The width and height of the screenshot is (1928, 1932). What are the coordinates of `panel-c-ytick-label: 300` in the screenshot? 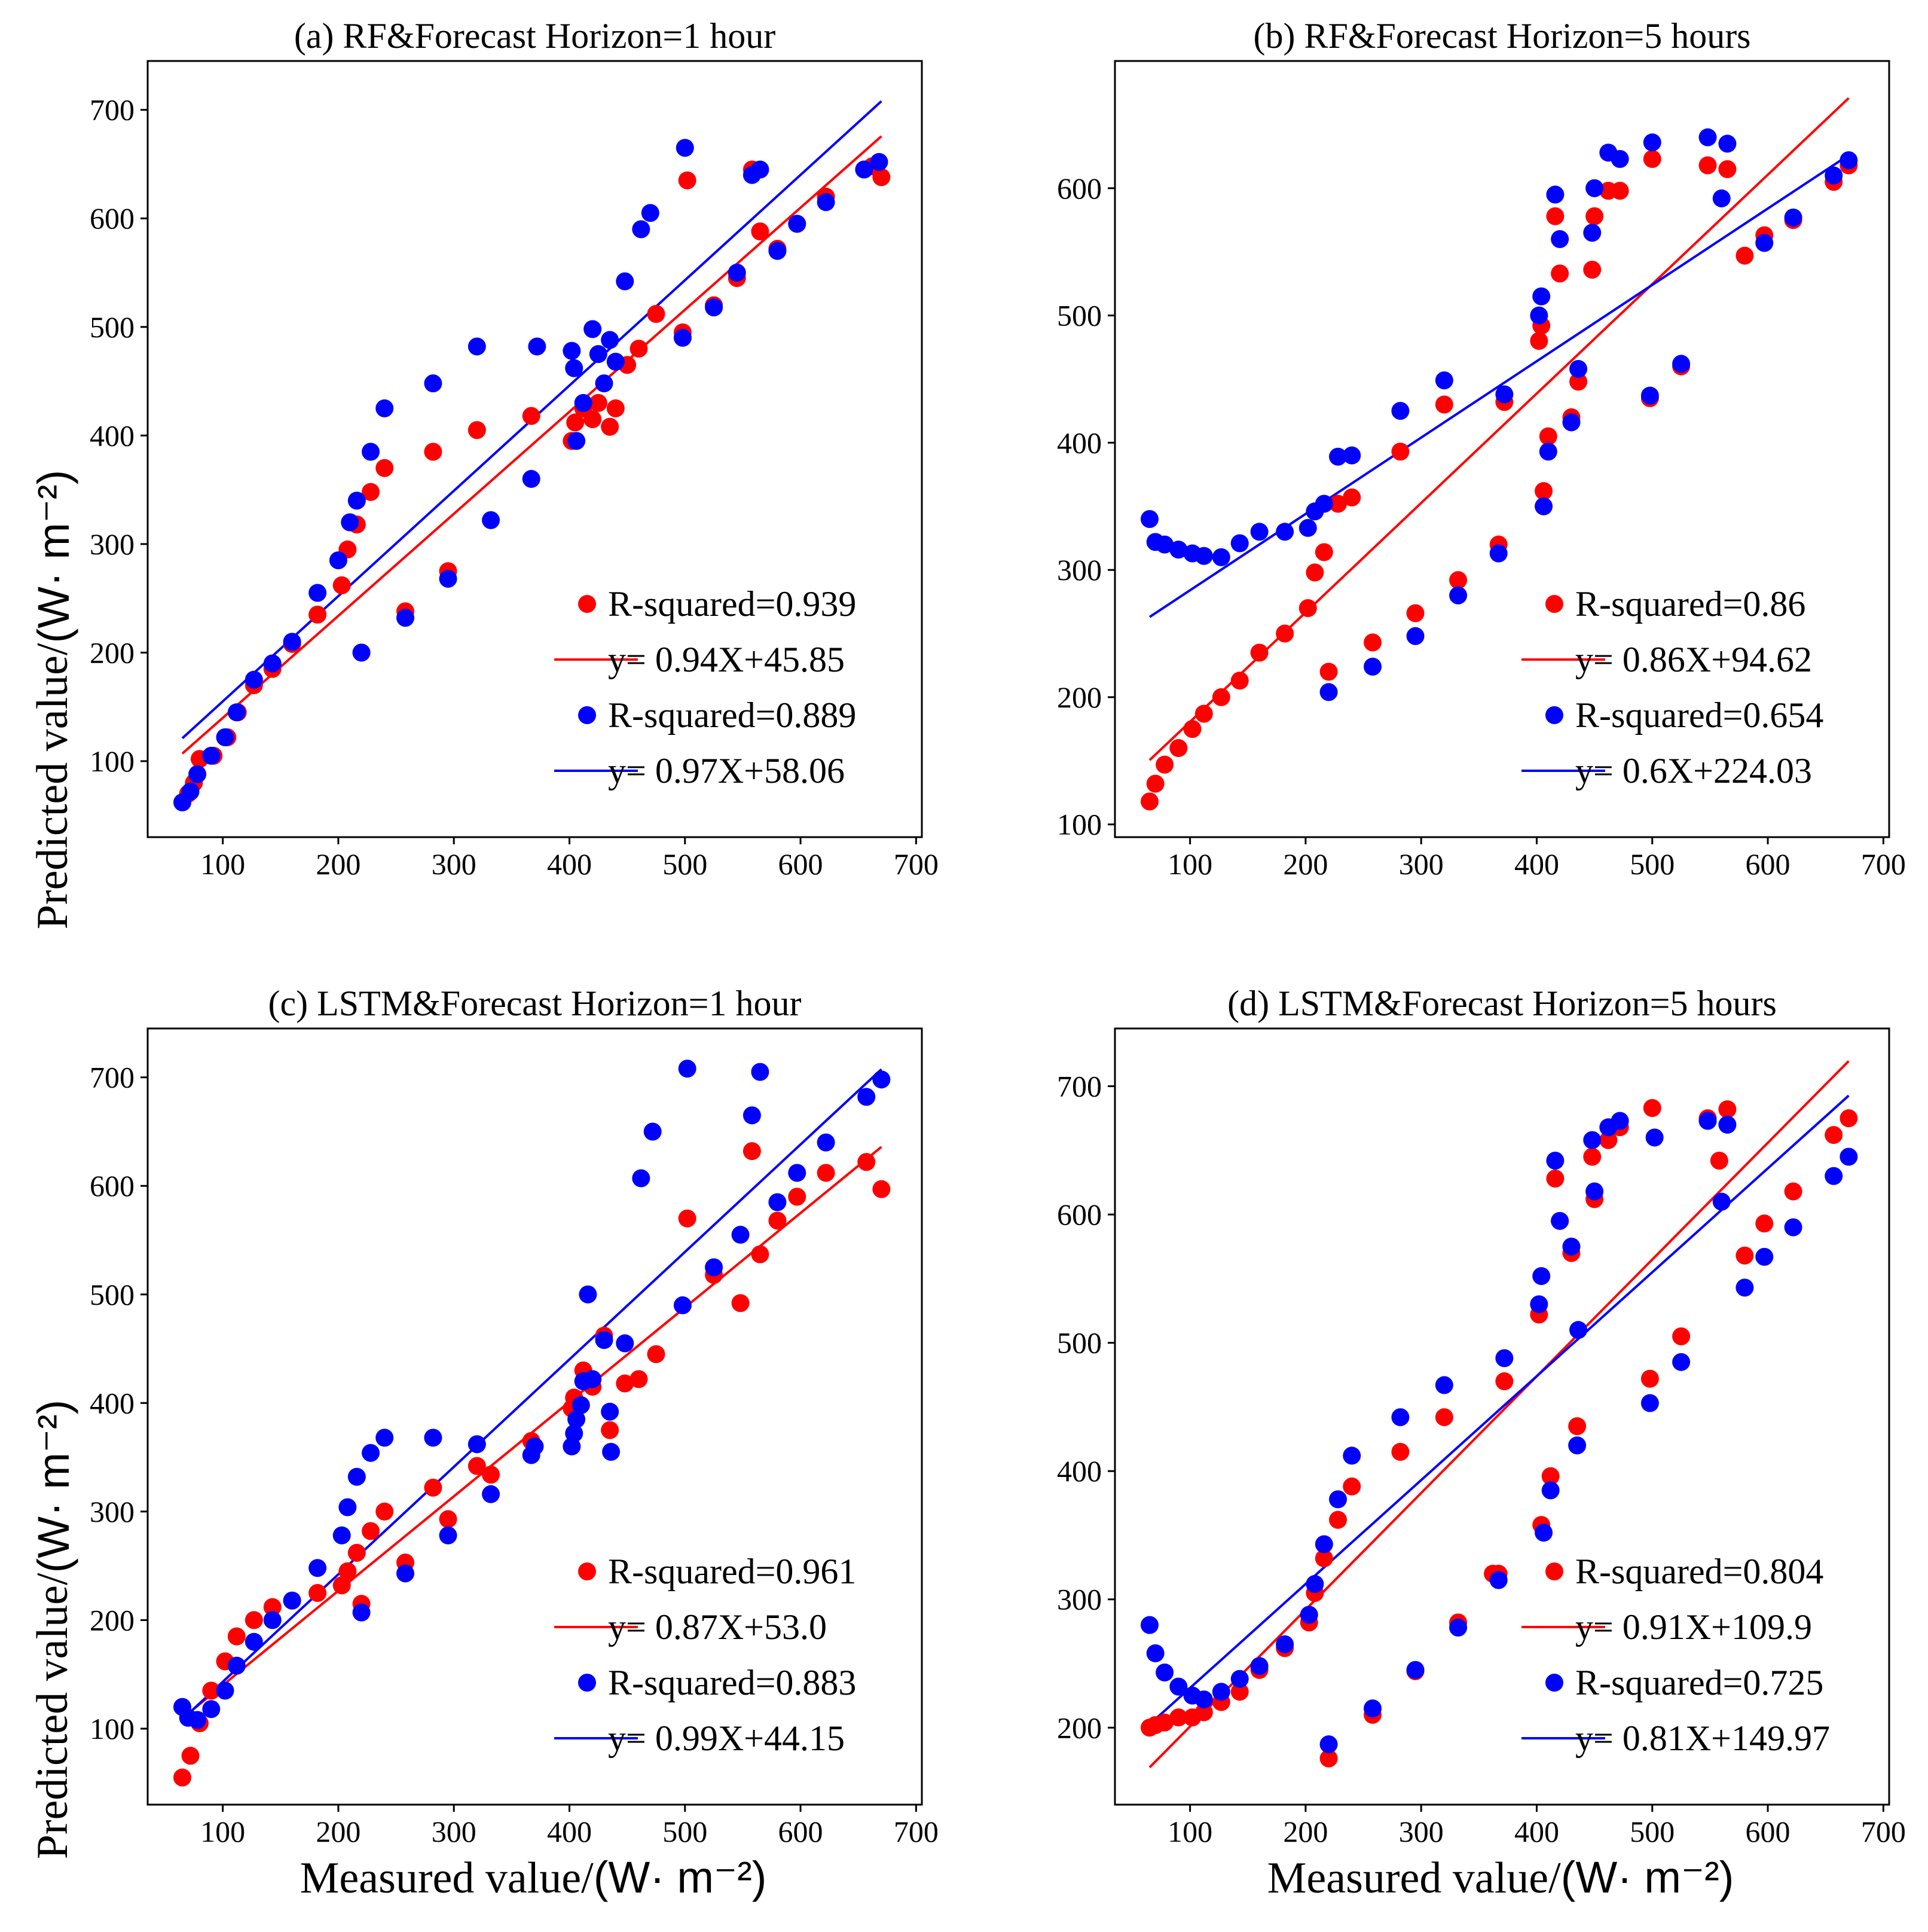 It's located at (113, 1511).